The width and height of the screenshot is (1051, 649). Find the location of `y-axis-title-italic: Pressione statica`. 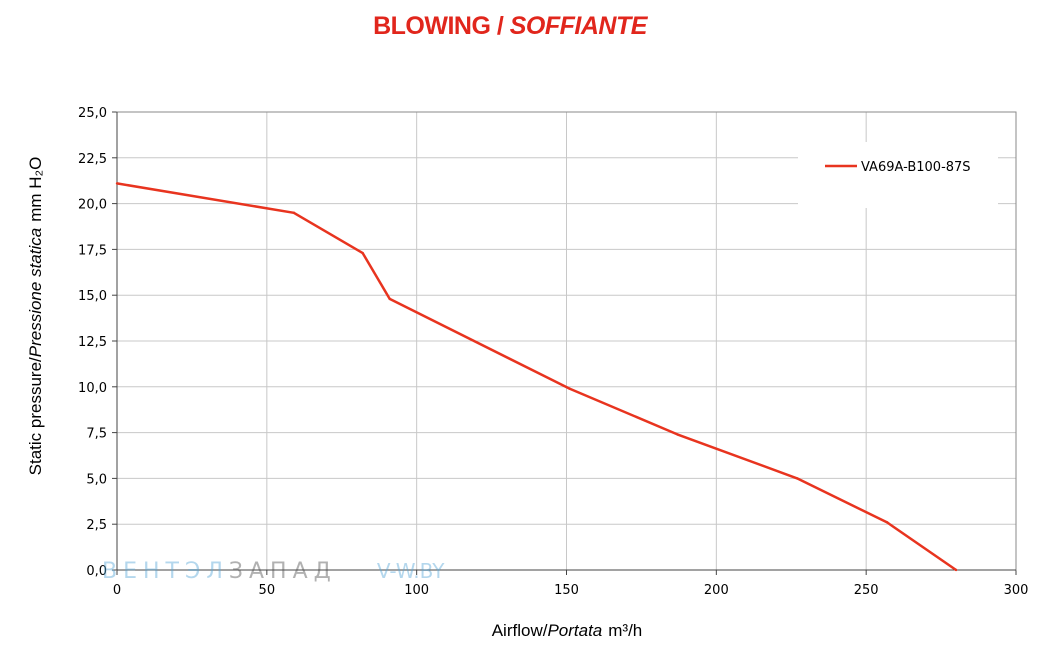

y-axis-title-italic: Pressione statica is located at coordinates (35, 292).